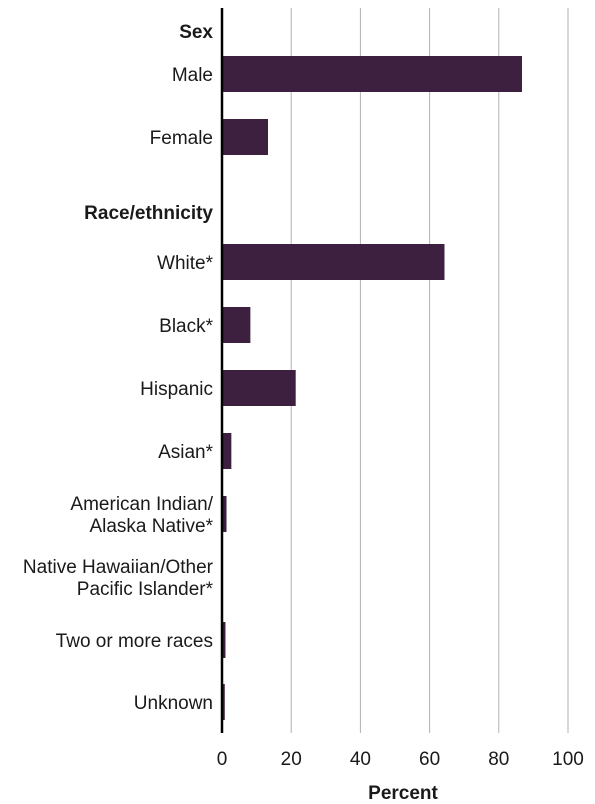 Image resolution: width=595 pixels, height=804 pixels. I want to click on x-tick-labels: 0 20 40 60 80 100, so click(400, 759).